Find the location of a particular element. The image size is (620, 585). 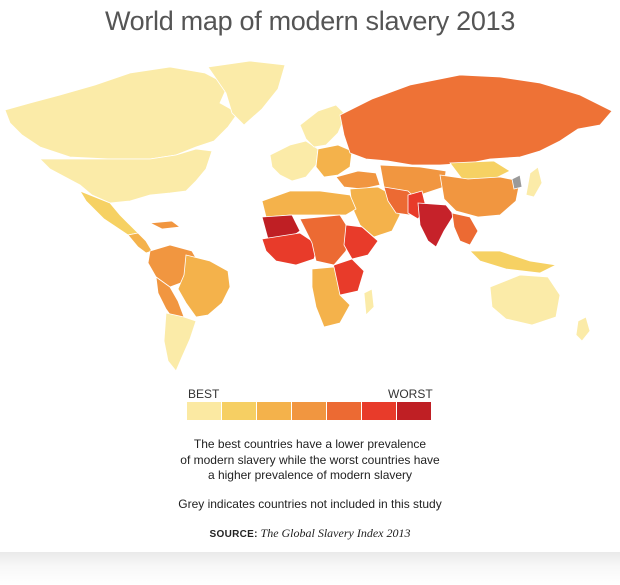

region-central-africa is located at coordinates (325, 240).